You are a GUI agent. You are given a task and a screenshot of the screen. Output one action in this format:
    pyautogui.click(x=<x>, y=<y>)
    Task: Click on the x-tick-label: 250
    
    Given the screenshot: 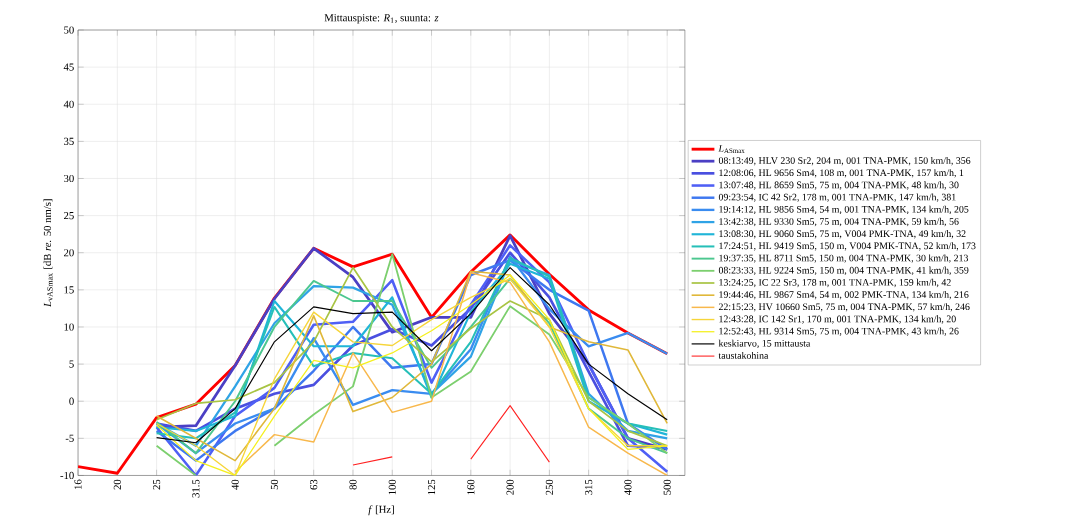 What is the action you would take?
    pyautogui.click(x=549, y=487)
    